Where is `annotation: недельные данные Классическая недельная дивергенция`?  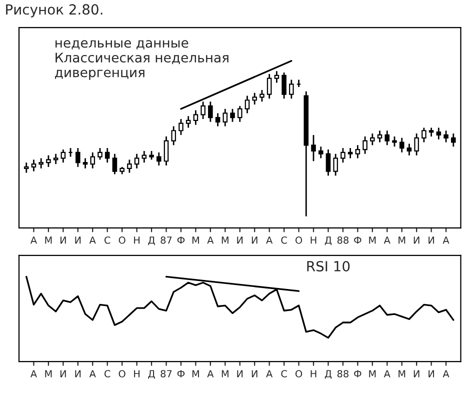 annotation: недельные данные Классическая недельная дивергенция is located at coordinates (141, 60).